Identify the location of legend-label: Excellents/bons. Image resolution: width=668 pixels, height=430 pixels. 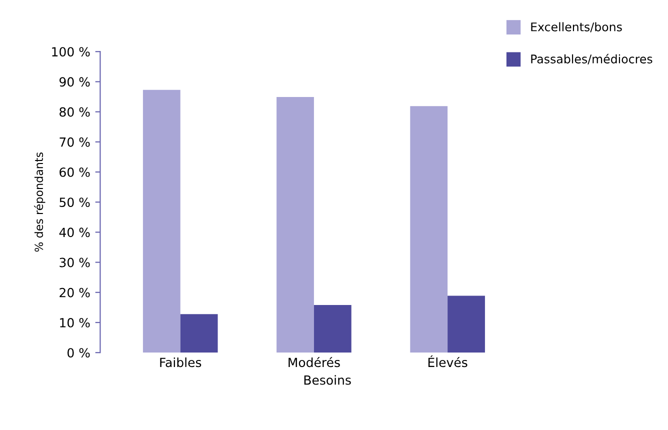
(576, 27).